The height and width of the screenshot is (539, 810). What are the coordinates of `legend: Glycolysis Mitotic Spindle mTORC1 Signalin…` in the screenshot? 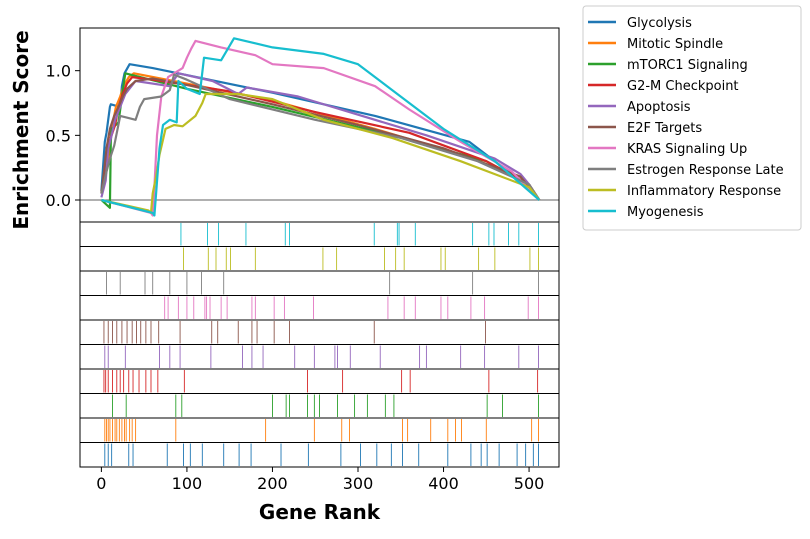 It's located at (692, 118).